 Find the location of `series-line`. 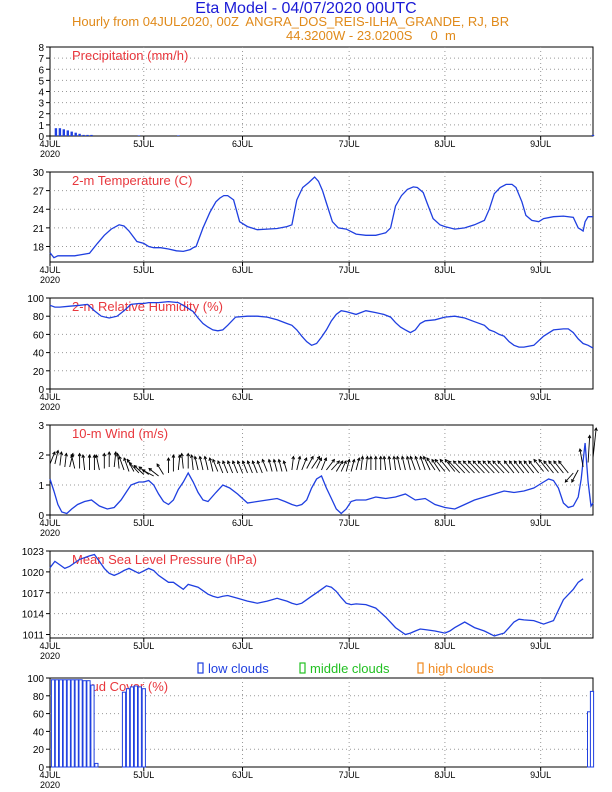

series-line is located at coordinates (321, 324).